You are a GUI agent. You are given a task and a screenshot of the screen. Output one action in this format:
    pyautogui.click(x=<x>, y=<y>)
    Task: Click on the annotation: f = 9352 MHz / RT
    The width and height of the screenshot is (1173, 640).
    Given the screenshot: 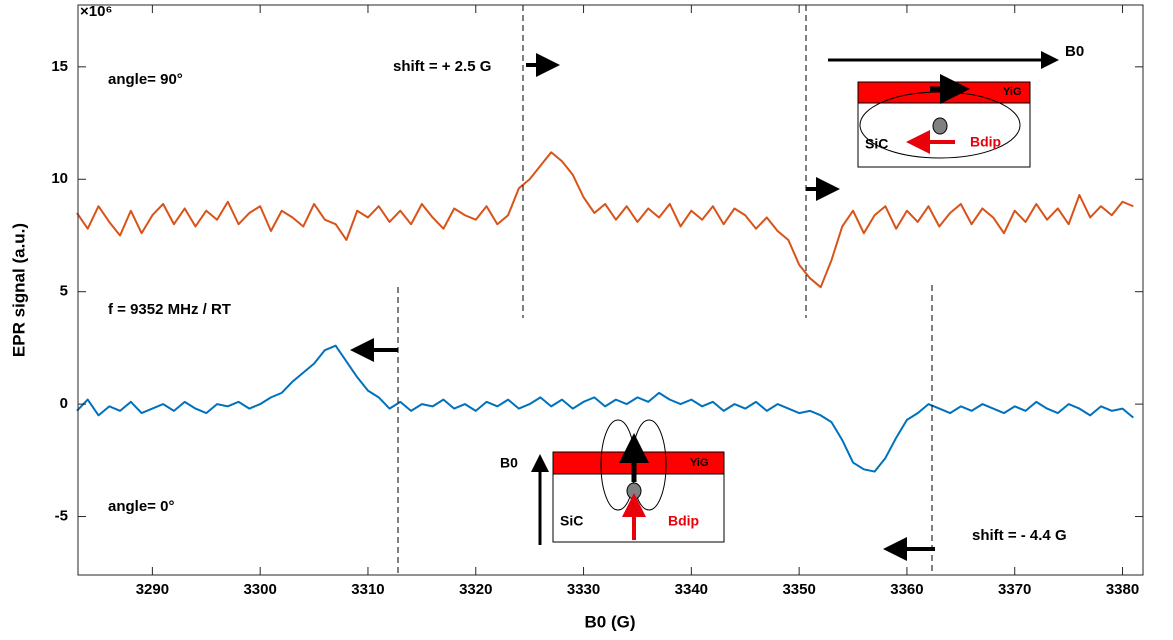 What is the action you would take?
    pyautogui.click(x=169, y=309)
    